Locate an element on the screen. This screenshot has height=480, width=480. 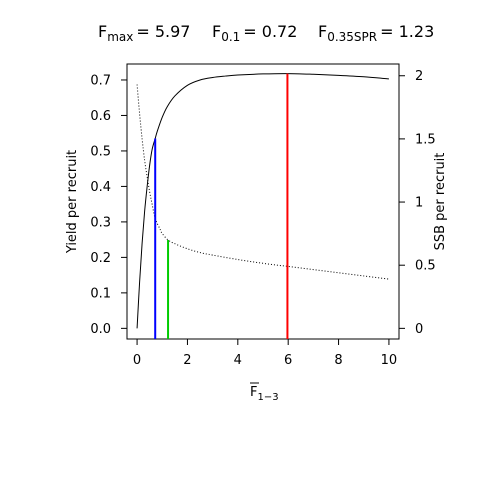
y-left-tick-label: 0.6 is located at coordinates (100, 116).